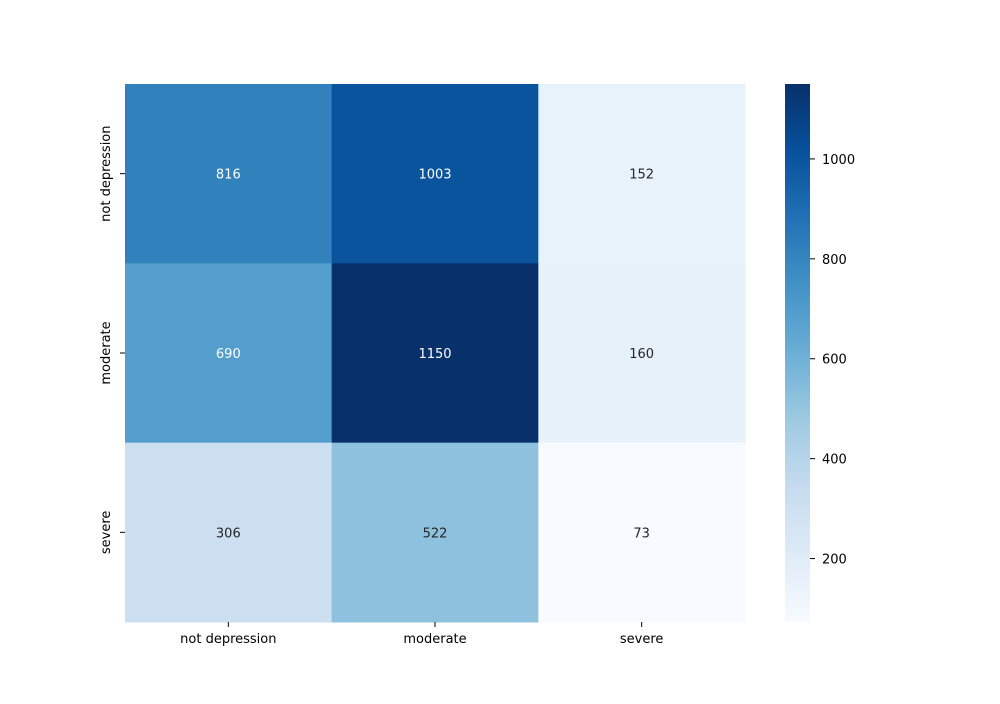  I want to click on cell-value-label: 1003, so click(434, 175).